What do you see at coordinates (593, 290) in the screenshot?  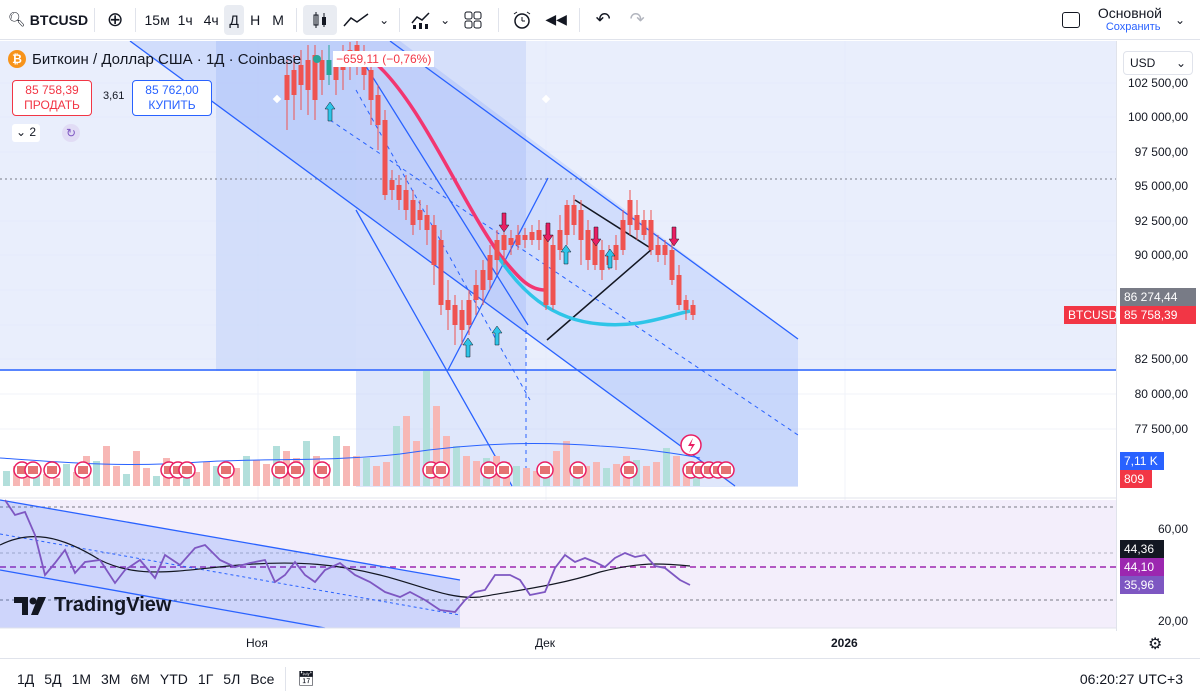 I see `ma-cyan-line` at bounding box center [593, 290].